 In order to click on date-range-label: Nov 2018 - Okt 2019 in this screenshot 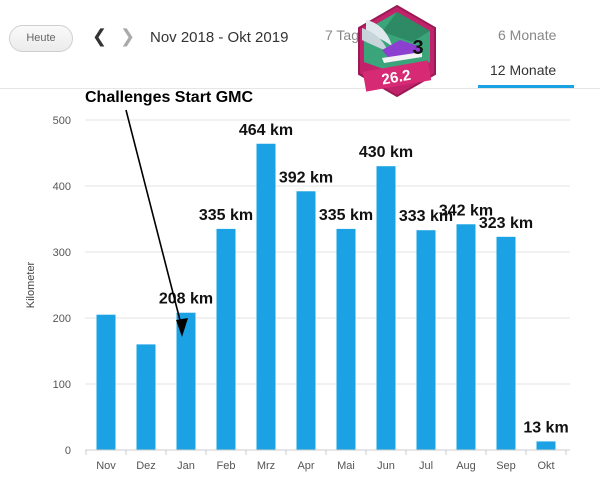, I will do `click(219, 37)`.